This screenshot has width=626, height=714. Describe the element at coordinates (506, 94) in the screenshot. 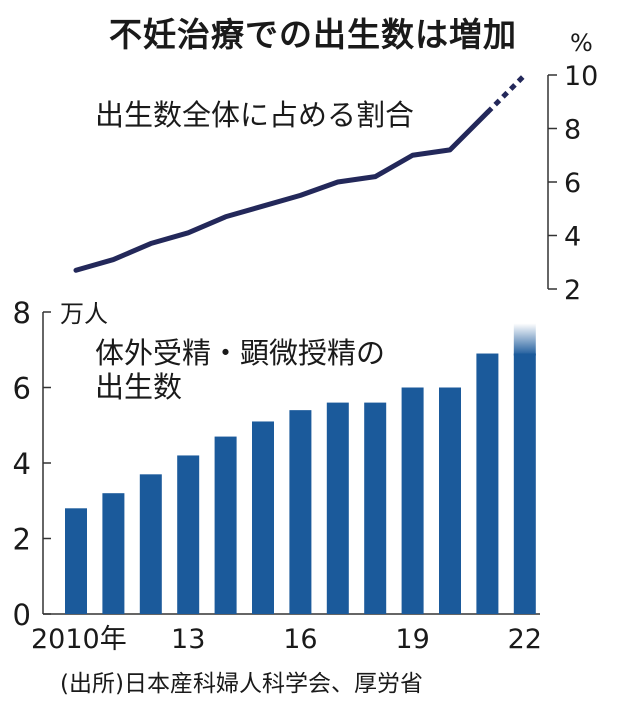

I see `line-series-dashed` at that location.